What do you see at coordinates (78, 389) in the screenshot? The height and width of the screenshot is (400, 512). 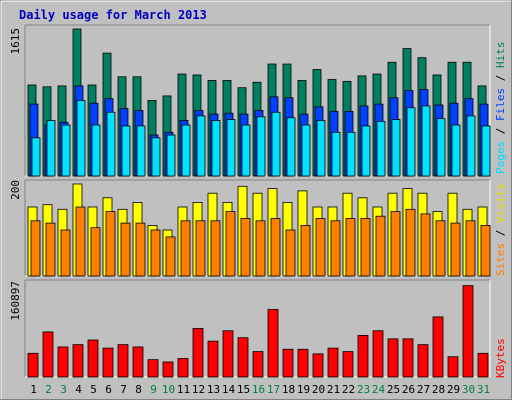 I see `day-label: 4` at bounding box center [78, 389].